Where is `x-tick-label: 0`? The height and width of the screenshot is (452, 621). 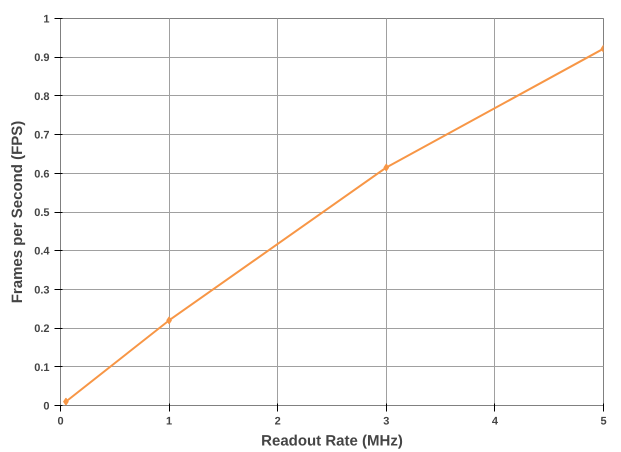
x-tick-label: 0 is located at coordinates (60, 422).